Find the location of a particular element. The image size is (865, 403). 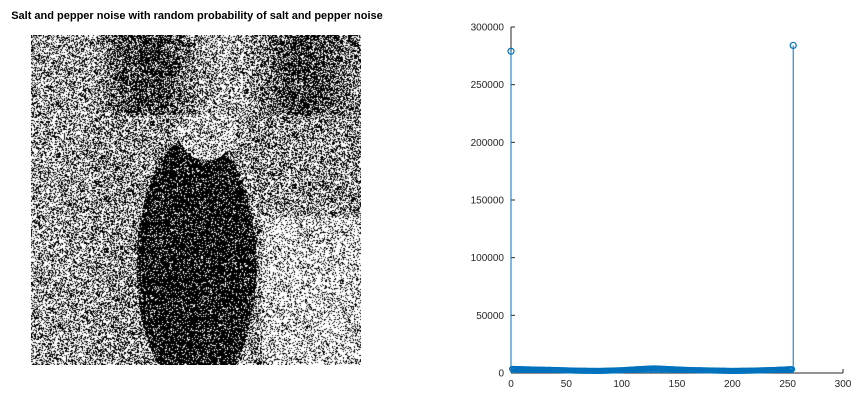

x-tick-label: 0 is located at coordinates (511, 384).